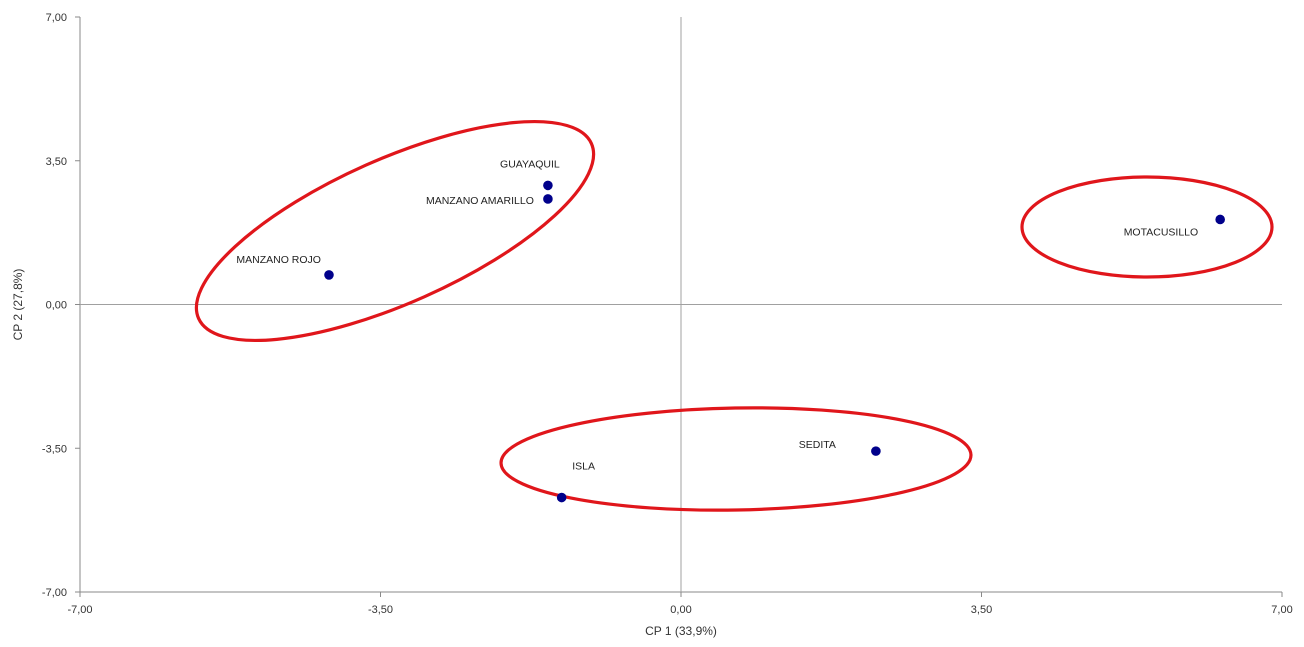 The width and height of the screenshot is (1304, 647). I want to click on y-tick-label: 7,00, so click(56, 18).